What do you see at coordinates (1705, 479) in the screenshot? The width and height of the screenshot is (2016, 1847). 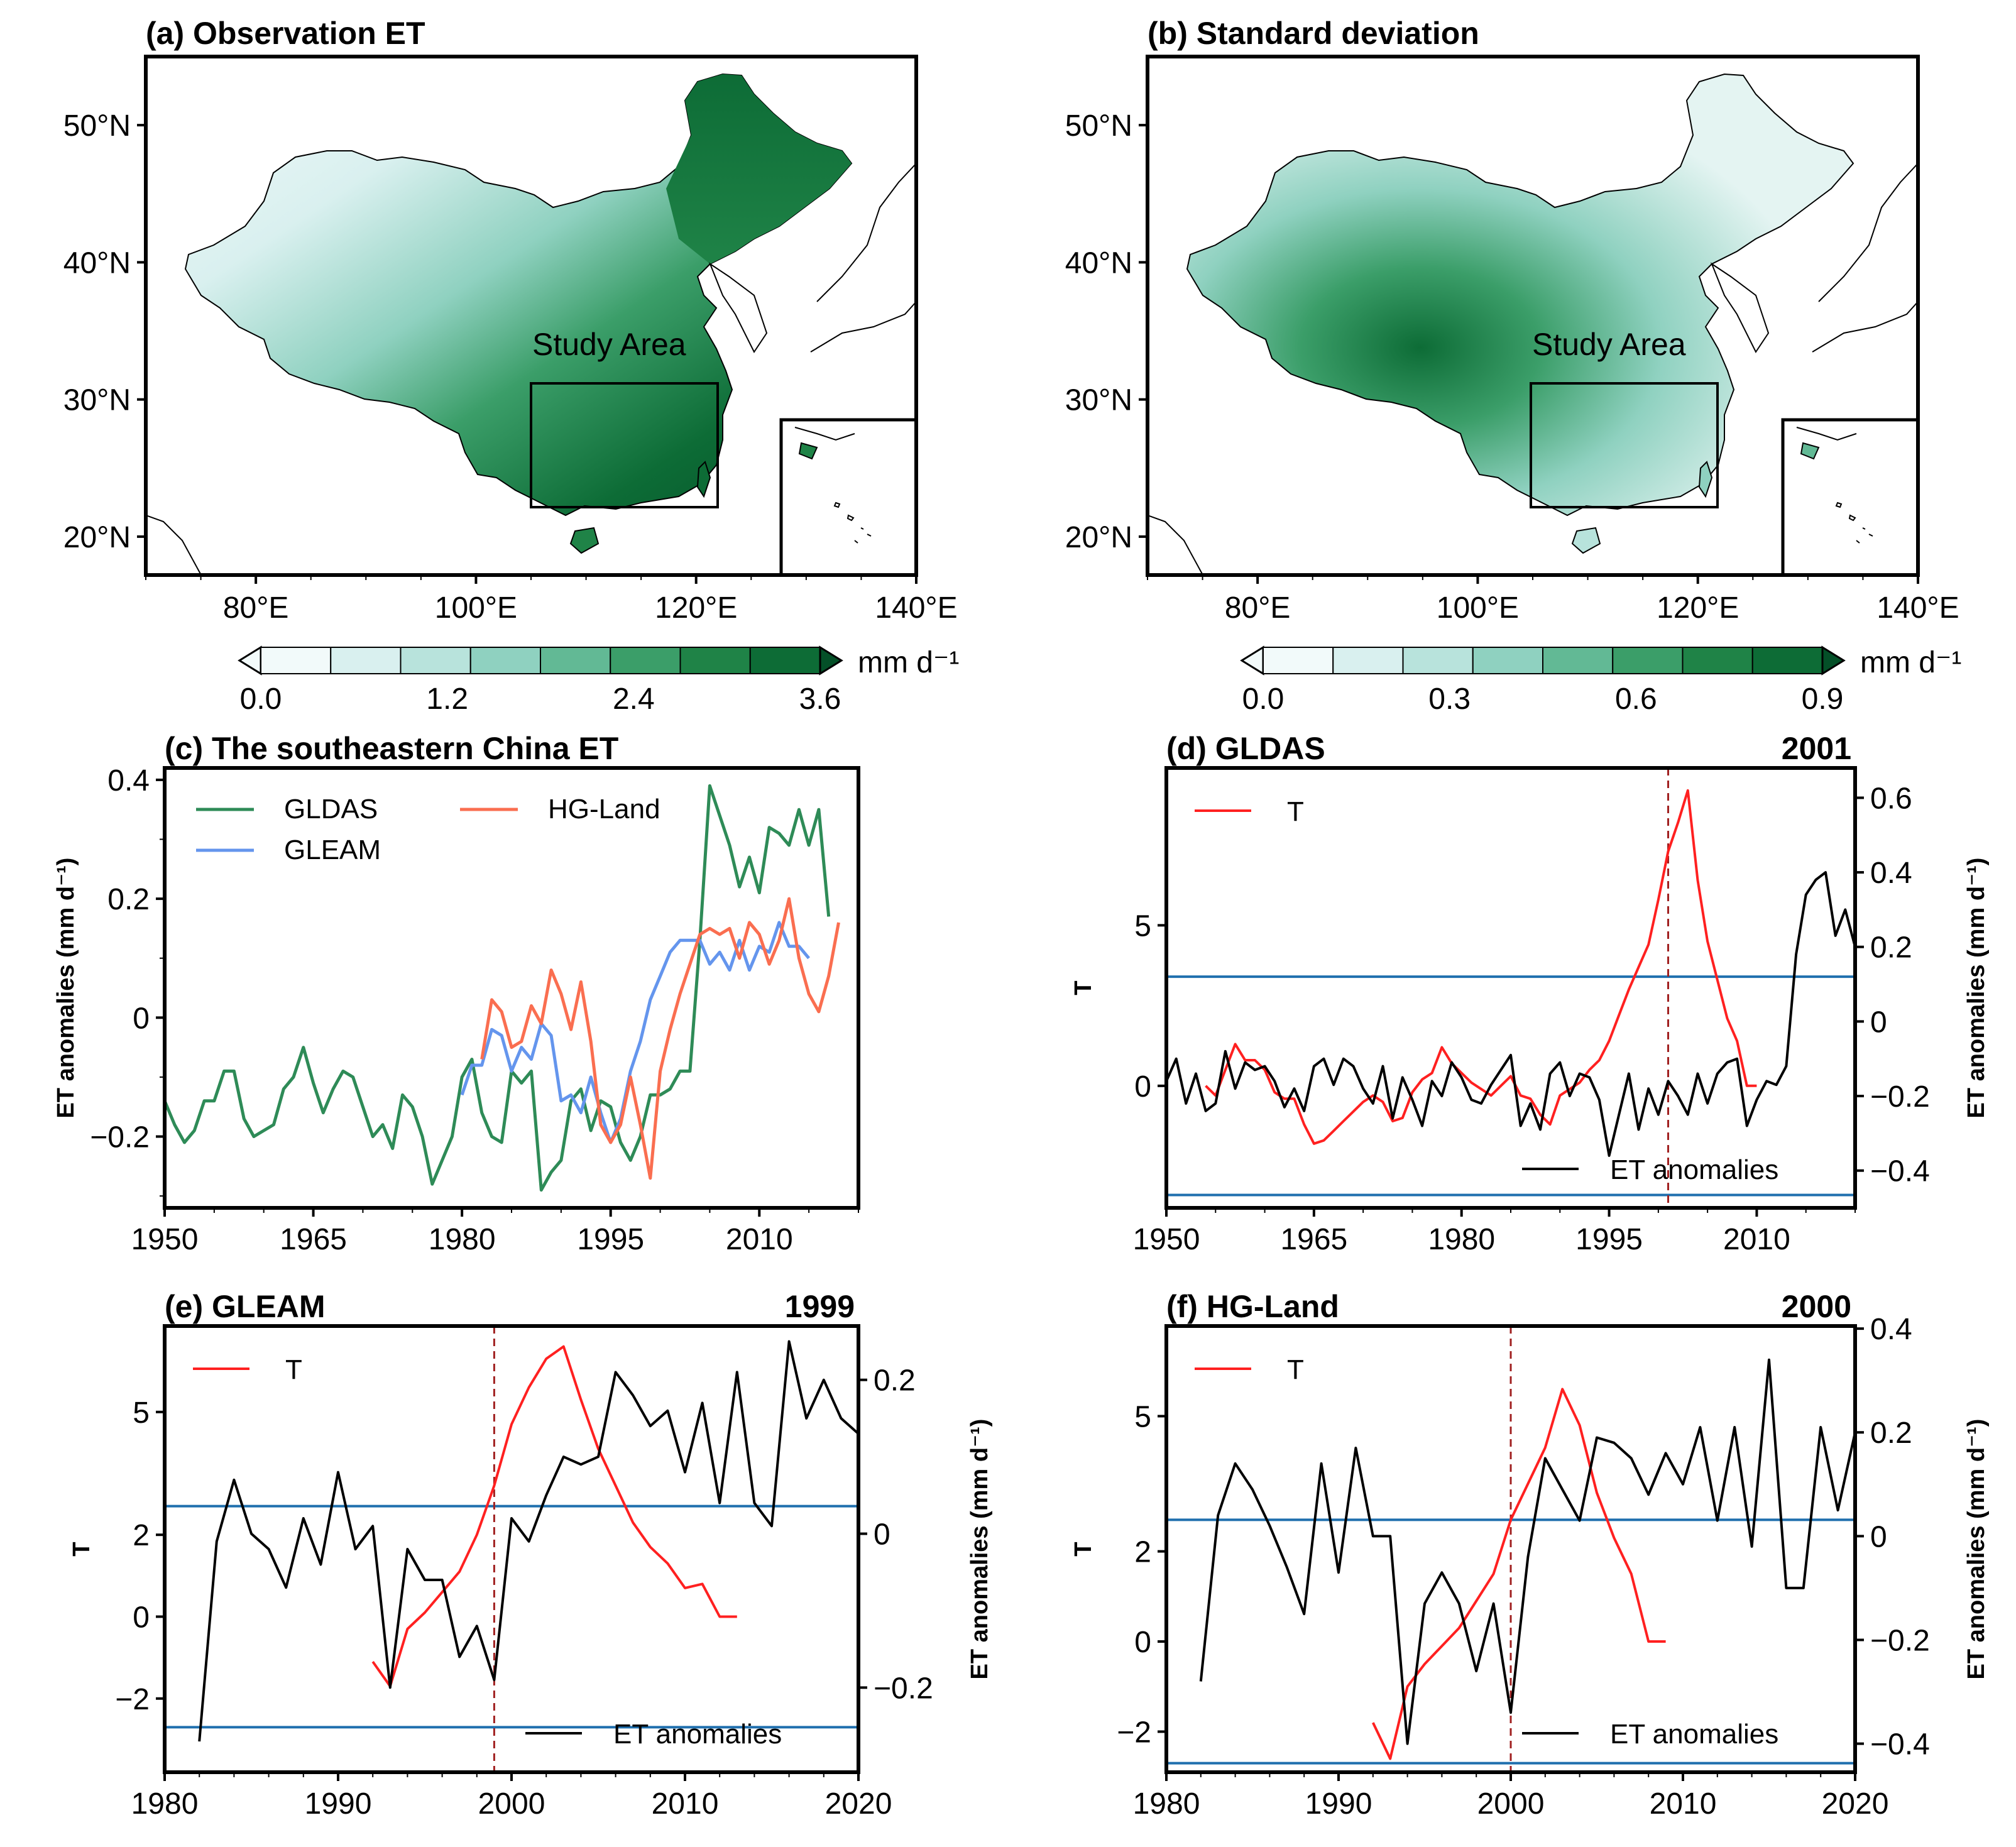 I see `taiwan` at bounding box center [1705, 479].